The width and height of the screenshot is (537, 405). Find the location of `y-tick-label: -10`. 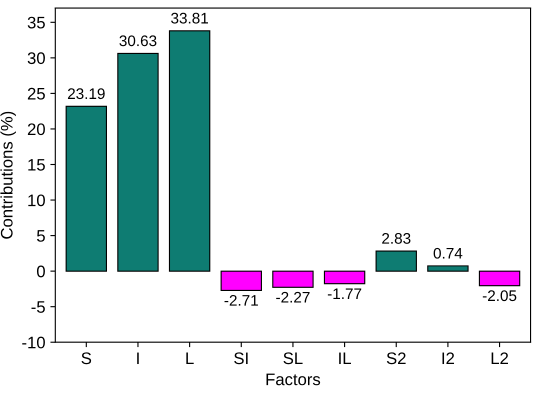

y-tick-label: -10 is located at coordinates (33, 342).